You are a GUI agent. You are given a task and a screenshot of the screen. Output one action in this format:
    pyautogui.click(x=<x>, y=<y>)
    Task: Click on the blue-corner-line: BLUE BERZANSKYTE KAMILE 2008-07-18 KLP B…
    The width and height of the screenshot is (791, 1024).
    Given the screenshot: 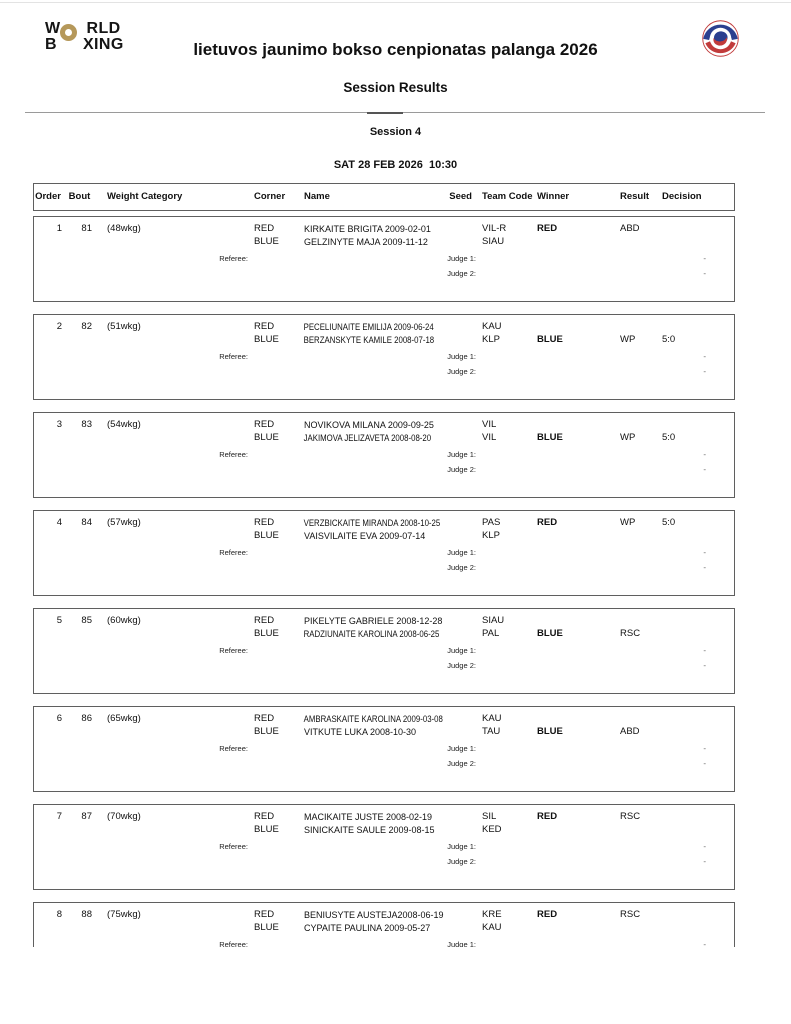 What is the action you would take?
    pyautogui.click(x=384, y=340)
    